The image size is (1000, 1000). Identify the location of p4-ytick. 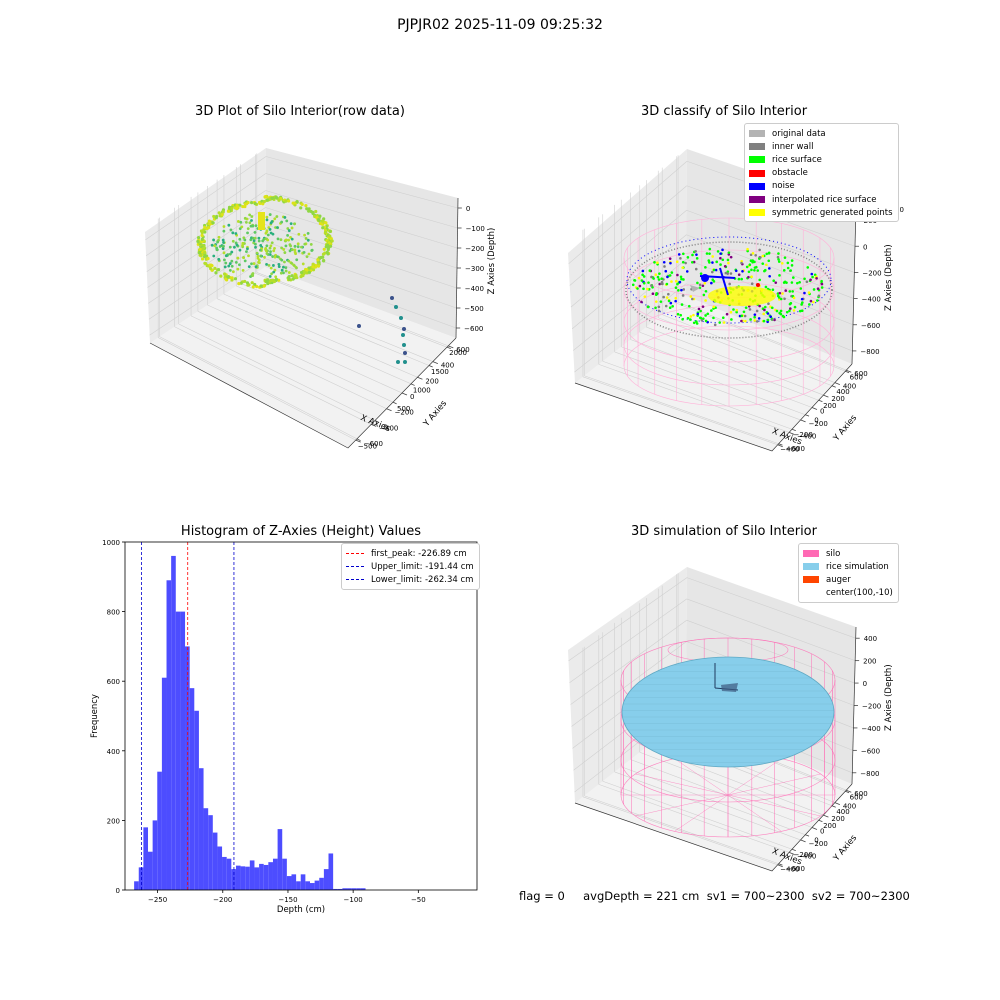
(826, 816).